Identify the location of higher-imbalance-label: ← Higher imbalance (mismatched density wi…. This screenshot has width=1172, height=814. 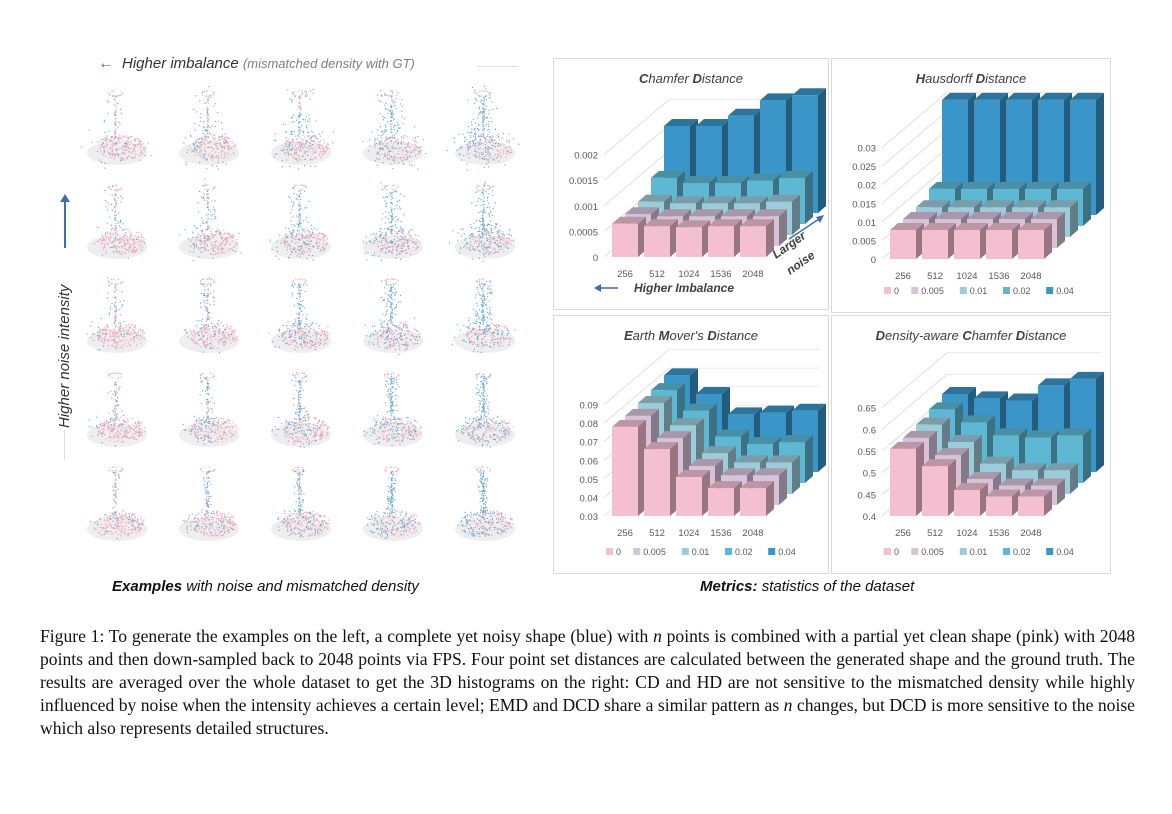
(256, 64).